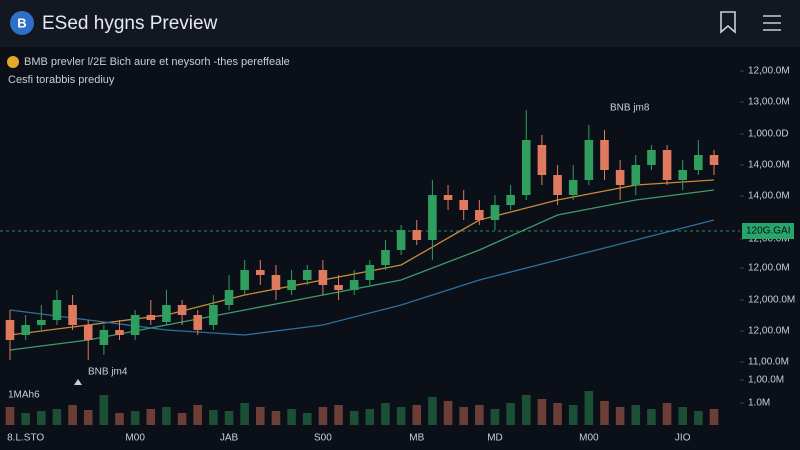 Image resolution: width=800 pixels, height=450 pixels. I want to click on info-line: Cesfi torabbis prediuy, so click(61, 80).